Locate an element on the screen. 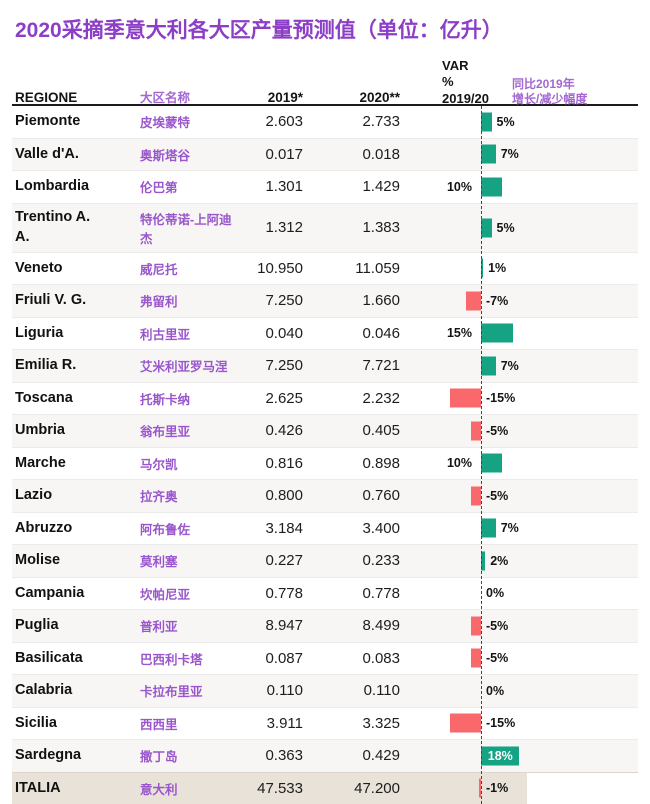 The width and height of the screenshot is (650, 804). region-name-cn: 拉齐奥 is located at coordinates (159, 497).